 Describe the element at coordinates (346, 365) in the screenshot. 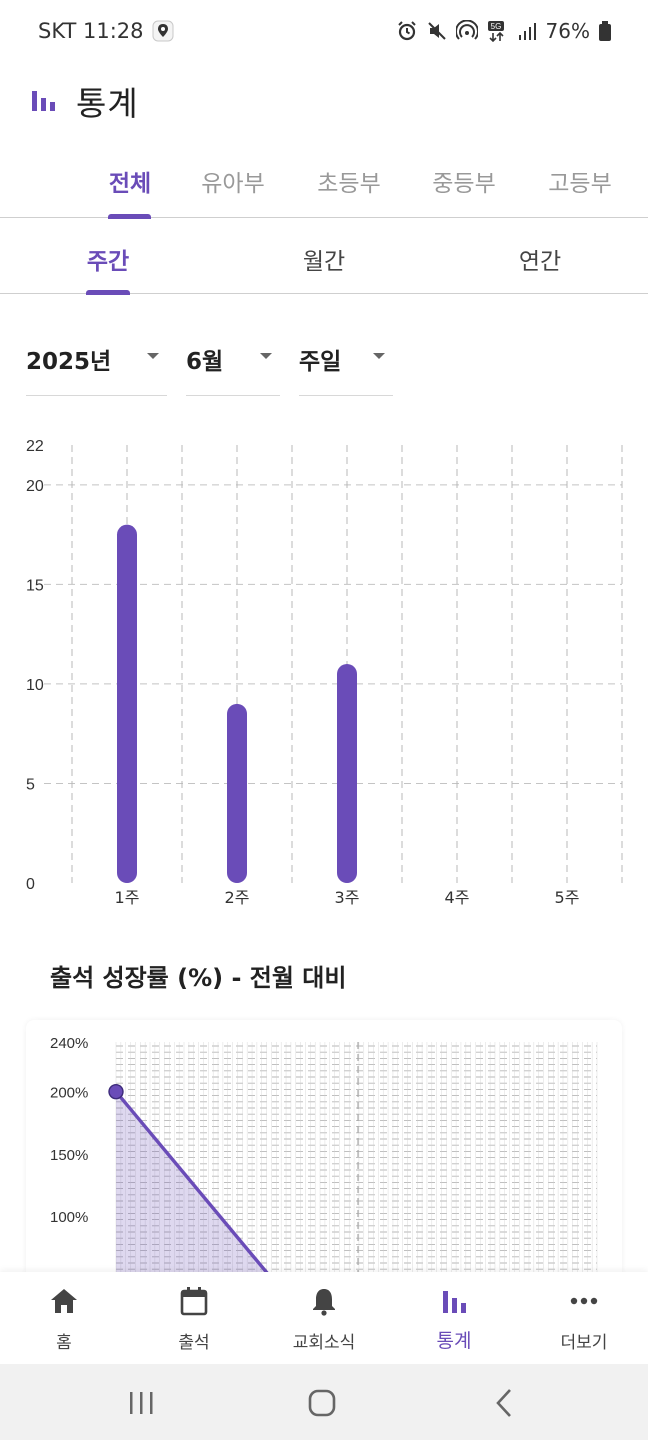

I see `day-select: 주일` at that location.